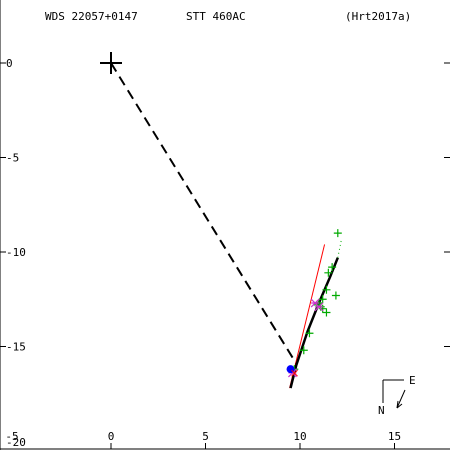 Image resolution: width=450 pixels, height=450 pixels. What do you see at coordinates (16, 252) in the screenshot?
I see `y-tick-label: -10` at bounding box center [16, 252].